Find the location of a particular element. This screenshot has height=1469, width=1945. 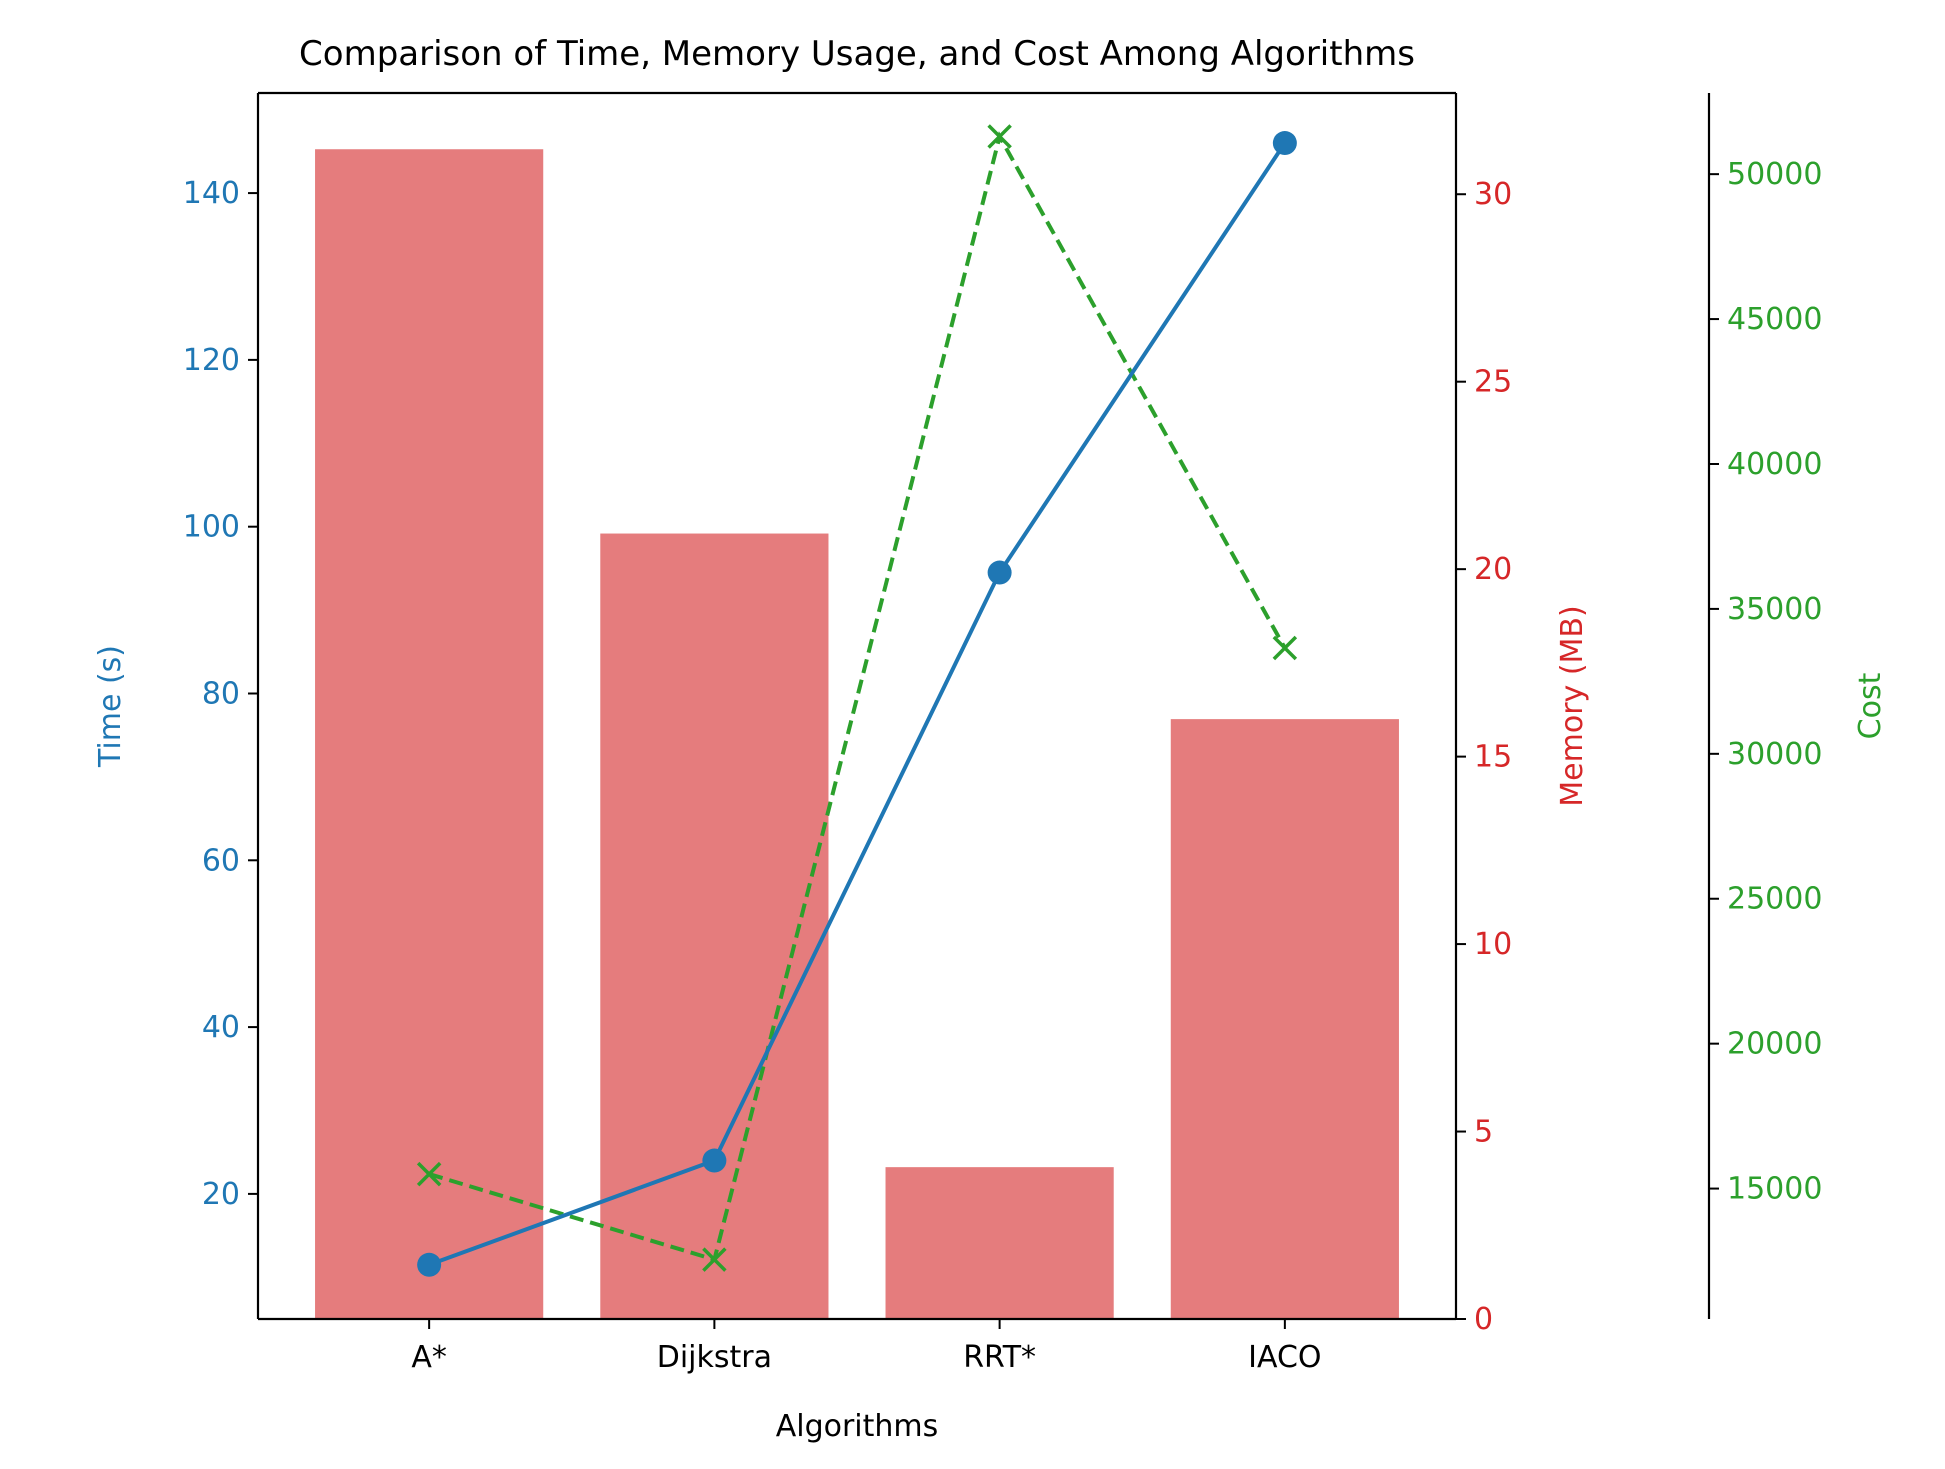

time-axis-label: Time (s) is located at coordinates (110, 706).